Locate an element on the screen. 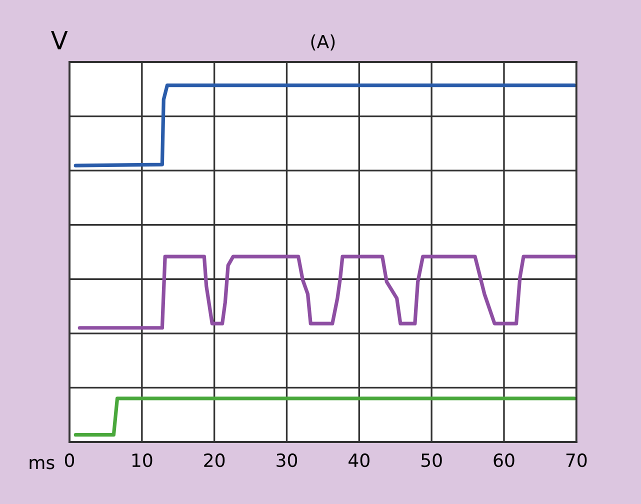  x-tick-label: 10 is located at coordinates (142, 460).